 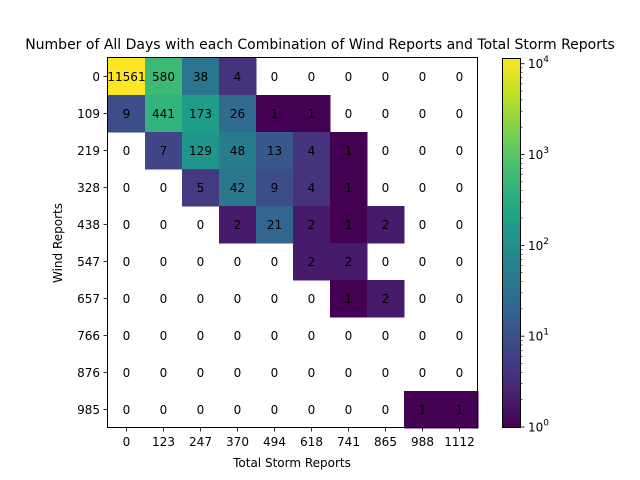 What do you see at coordinates (274, 442) in the screenshot?
I see `x-tick-label: 494` at bounding box center [274, 442].